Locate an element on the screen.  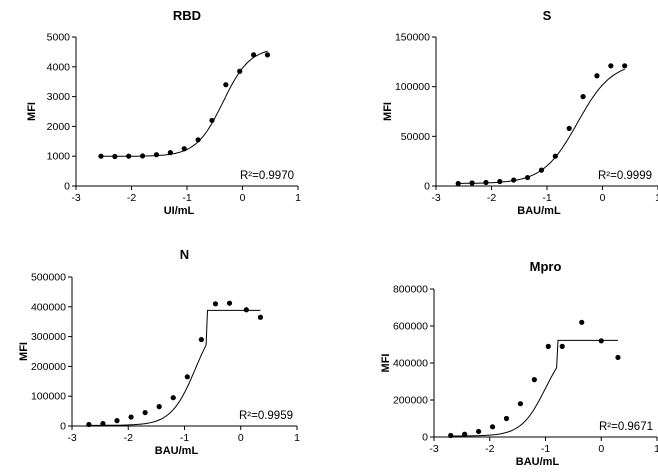
chart-title: Mpro is located at coordinates (546, 266).